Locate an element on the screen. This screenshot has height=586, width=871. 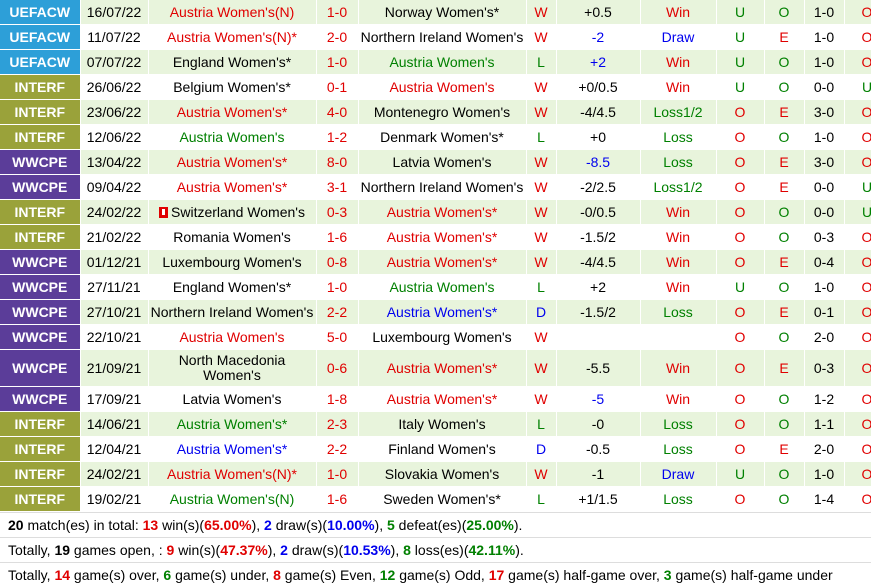
handicap-result-text: Loss is located at coordinates (678, 498).